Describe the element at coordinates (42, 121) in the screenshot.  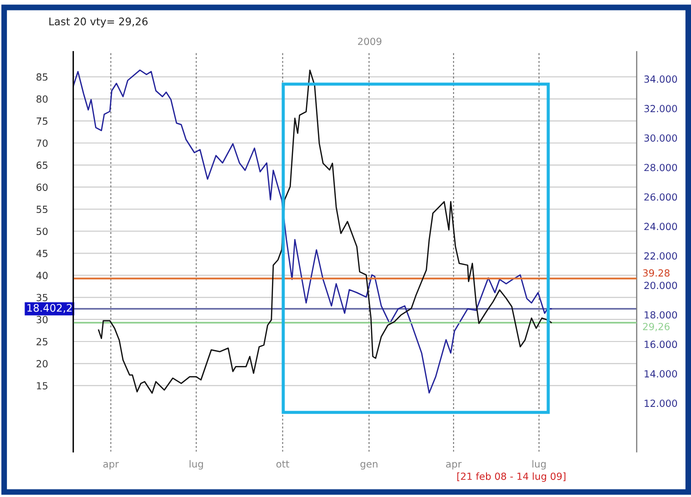
I see `y-tick-label: 75` at that location.